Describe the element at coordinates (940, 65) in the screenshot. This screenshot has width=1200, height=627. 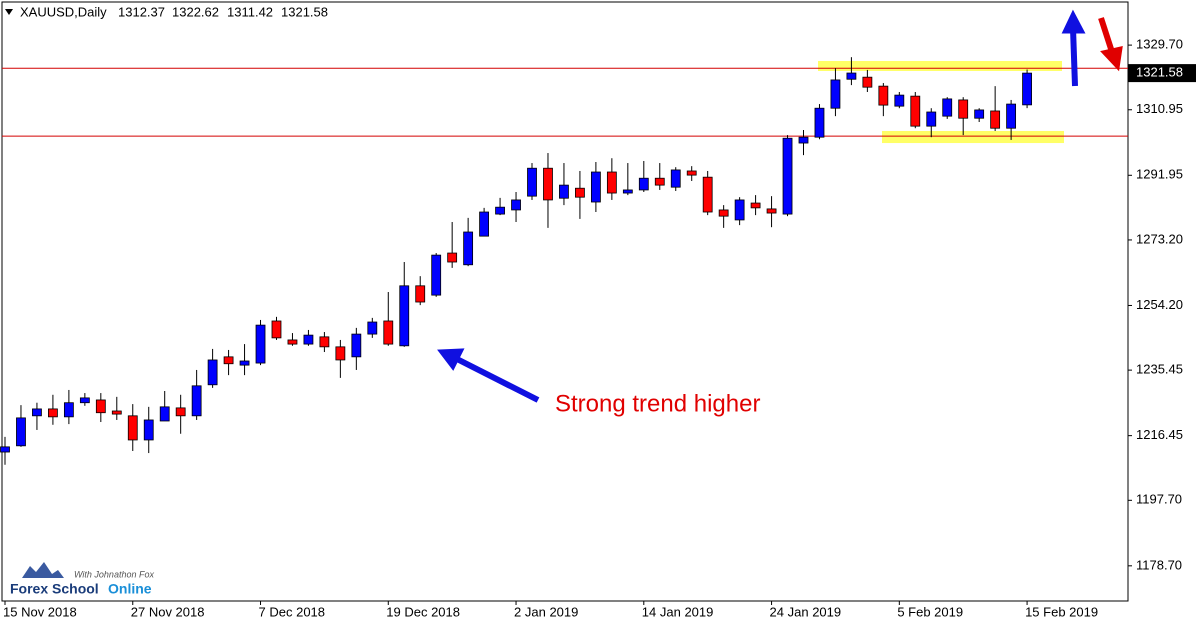
I see `zone` at that location.